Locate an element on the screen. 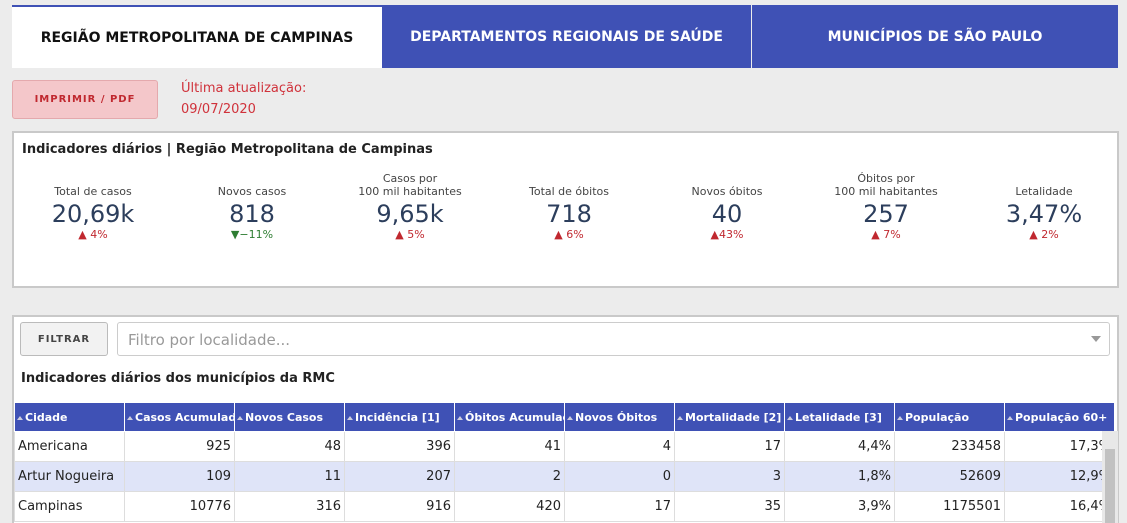  indicator-change: ▲ 7% is located at coordinates (886, 234).